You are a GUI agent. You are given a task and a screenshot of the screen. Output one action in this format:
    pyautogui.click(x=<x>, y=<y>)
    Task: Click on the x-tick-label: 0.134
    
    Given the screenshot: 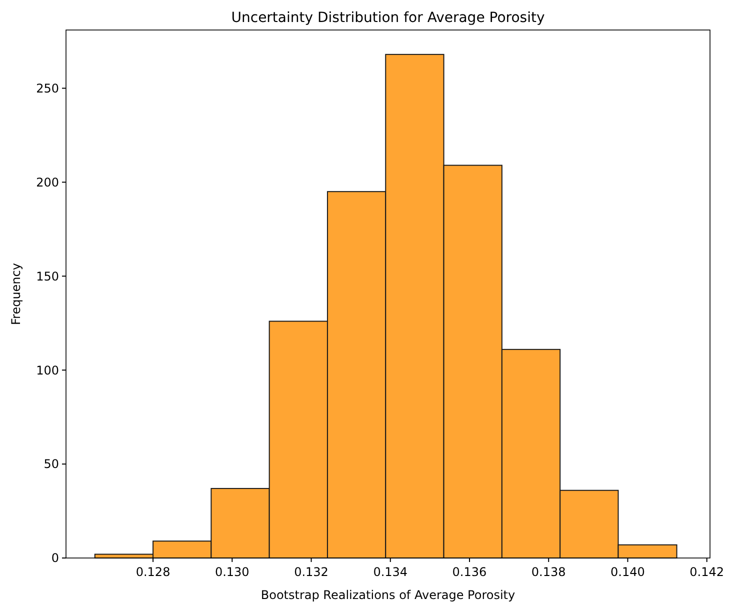 What is the action you would take?
    pyautogui.click(x=390, y=572)
    